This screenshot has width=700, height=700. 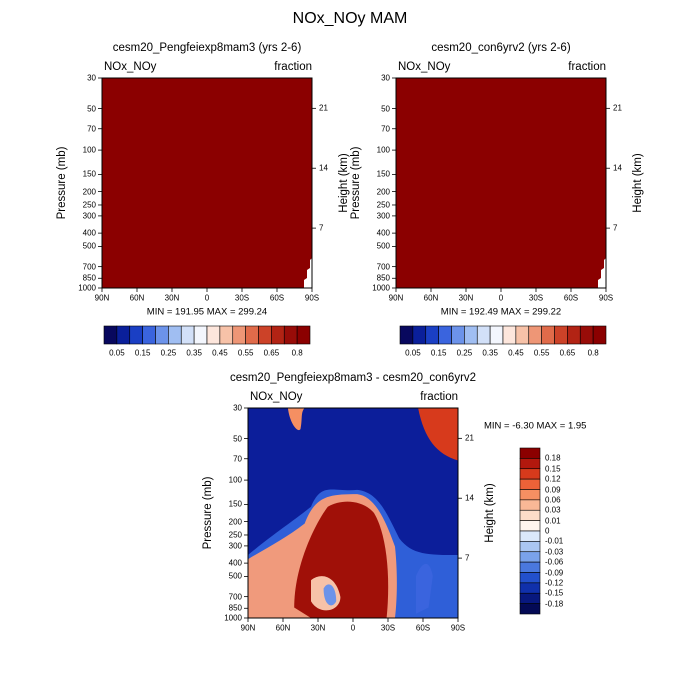 I want to click on colorbar-label: 0.12, so click(x=553, y=479).